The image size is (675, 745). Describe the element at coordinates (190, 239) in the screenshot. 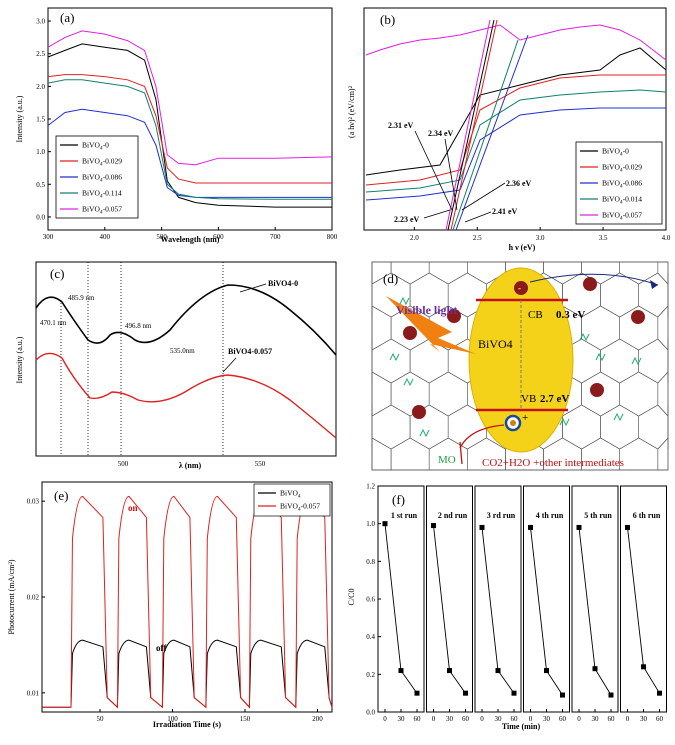

I see `panel-a-xlabel: Wavelength (nm)` at that location.